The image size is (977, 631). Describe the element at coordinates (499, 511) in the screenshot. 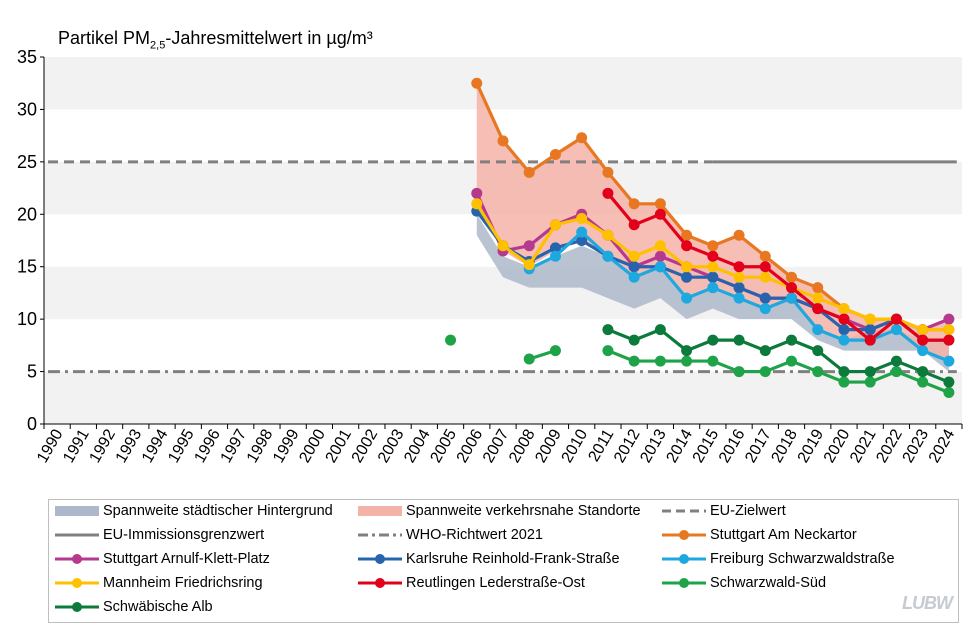

I see `legend-item-traffic-sites: Spannweite verkehrsnahe Standorte` at that location.